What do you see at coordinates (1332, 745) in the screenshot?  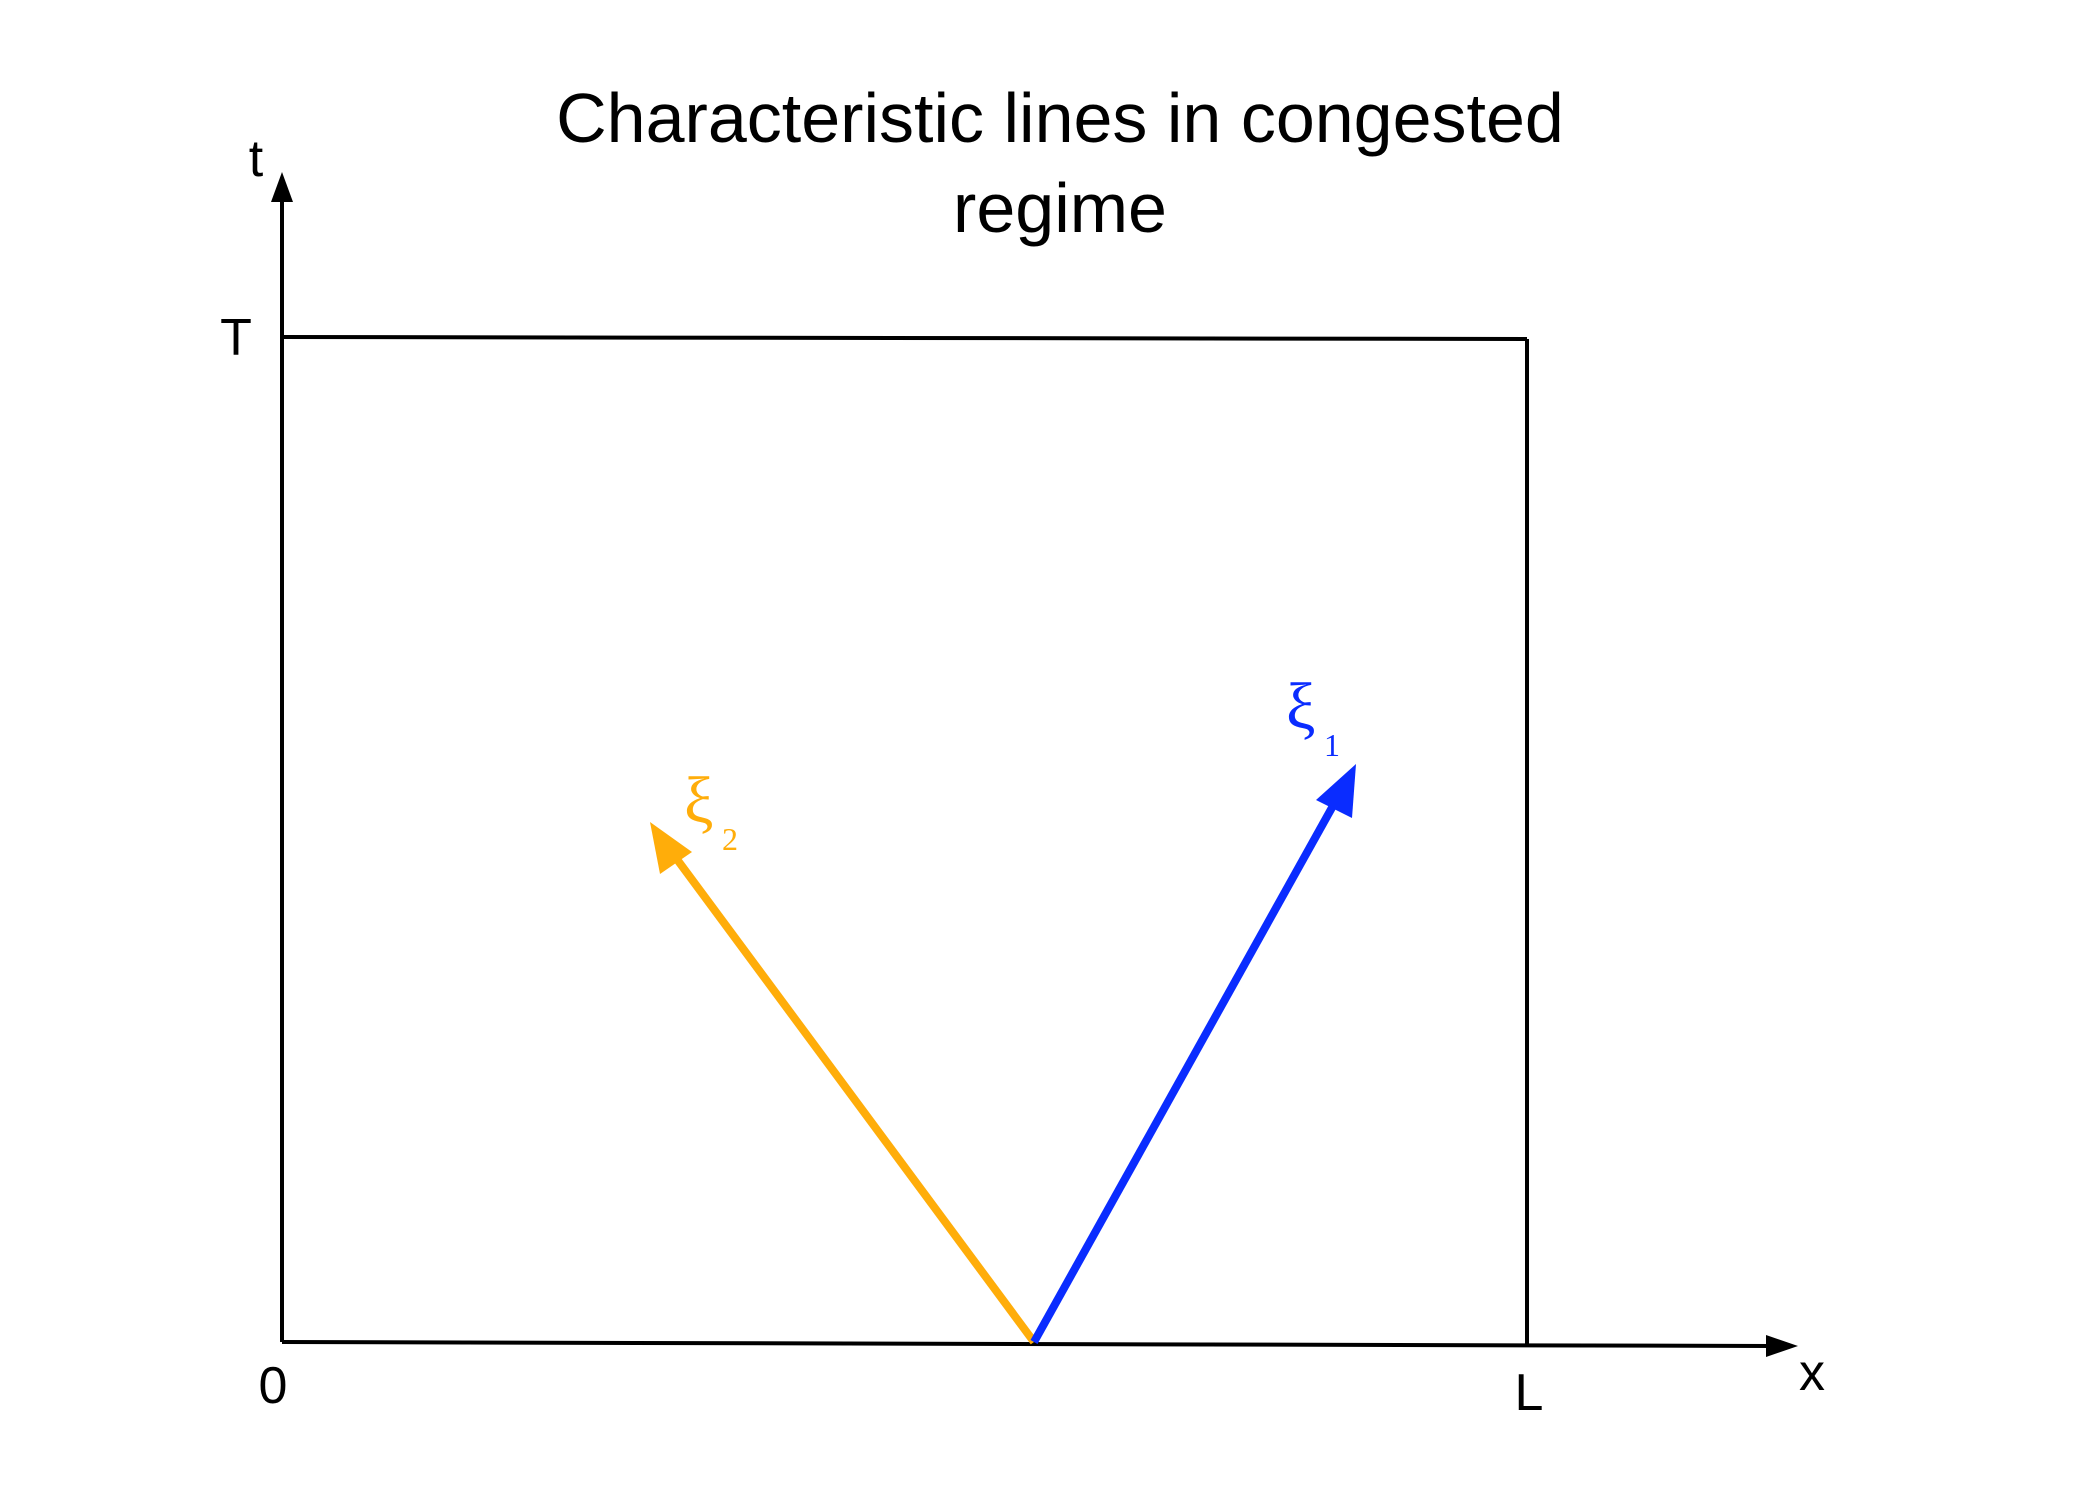 I see `xi1-subscript: 1` at bounding box center [1332, 745].